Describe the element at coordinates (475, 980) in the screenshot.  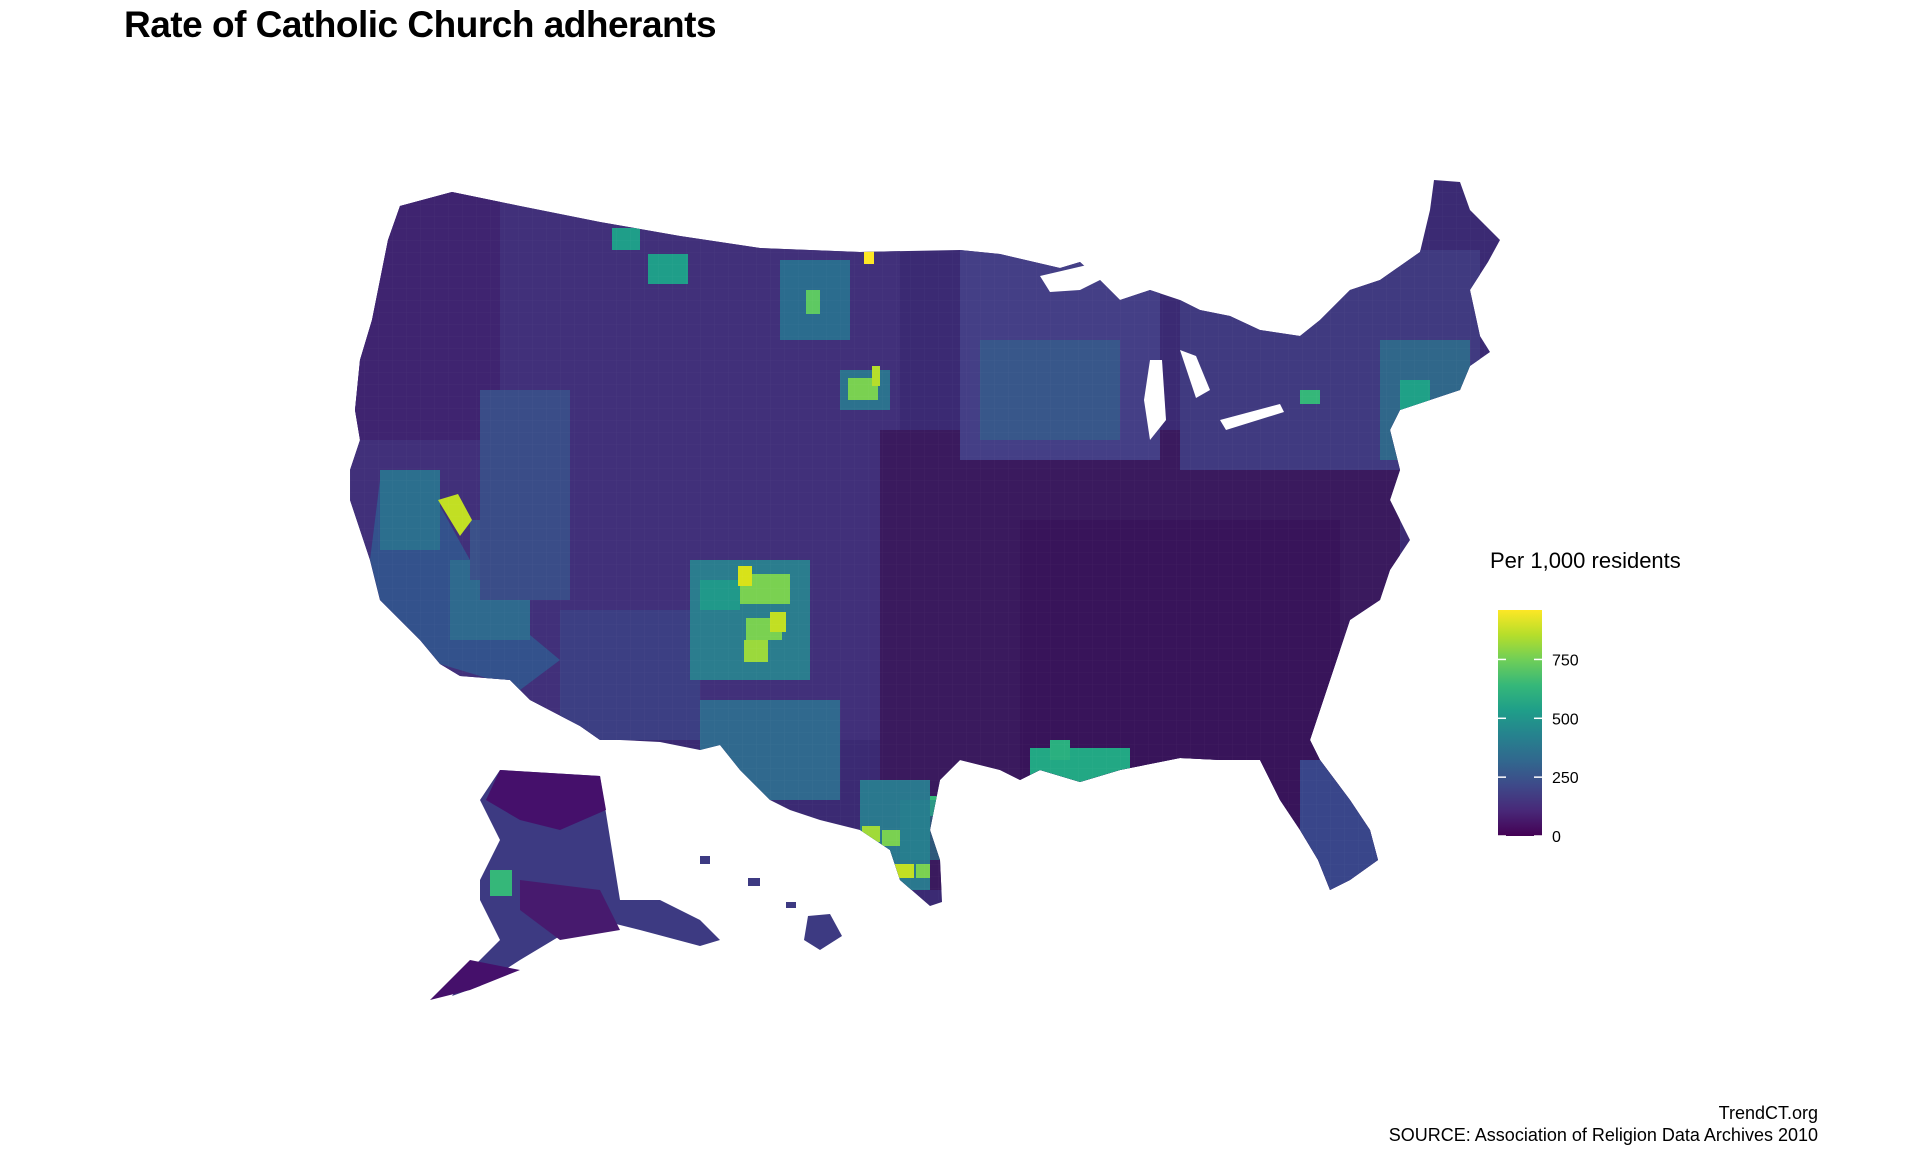
I see `alaska-aleutians` at that location.